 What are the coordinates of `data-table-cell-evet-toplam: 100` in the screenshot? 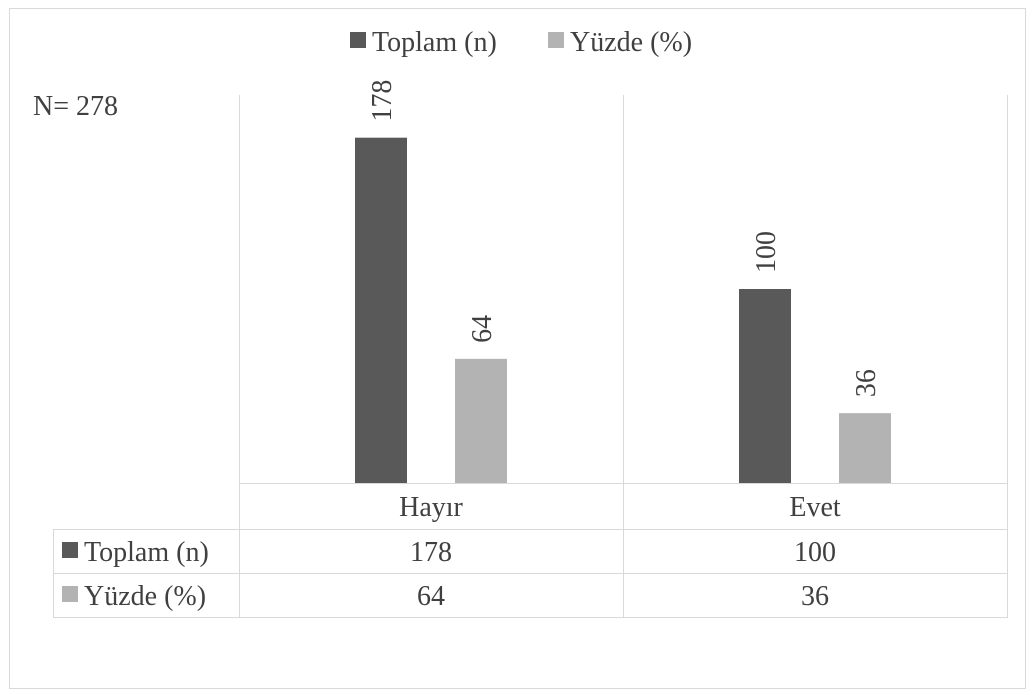 It's located at (815, 552).